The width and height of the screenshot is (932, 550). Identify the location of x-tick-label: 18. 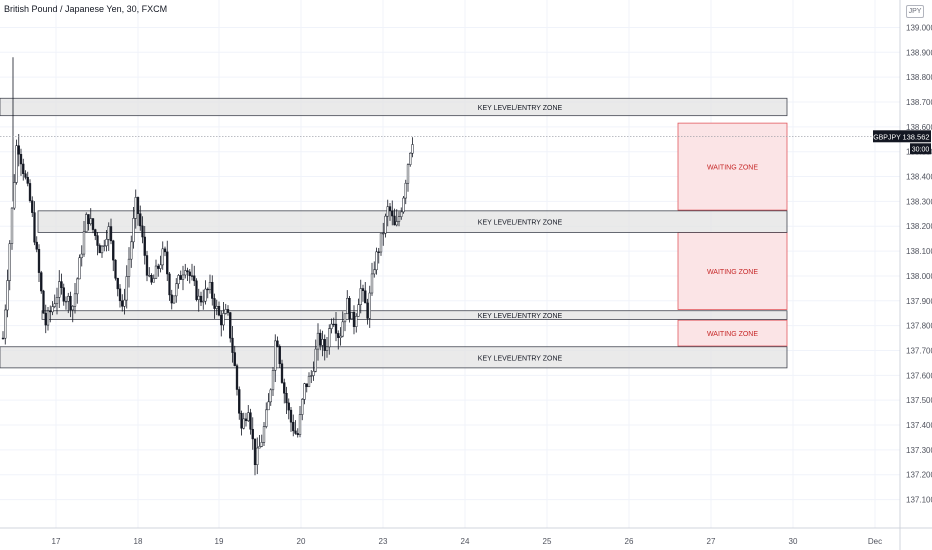
(138, 541).